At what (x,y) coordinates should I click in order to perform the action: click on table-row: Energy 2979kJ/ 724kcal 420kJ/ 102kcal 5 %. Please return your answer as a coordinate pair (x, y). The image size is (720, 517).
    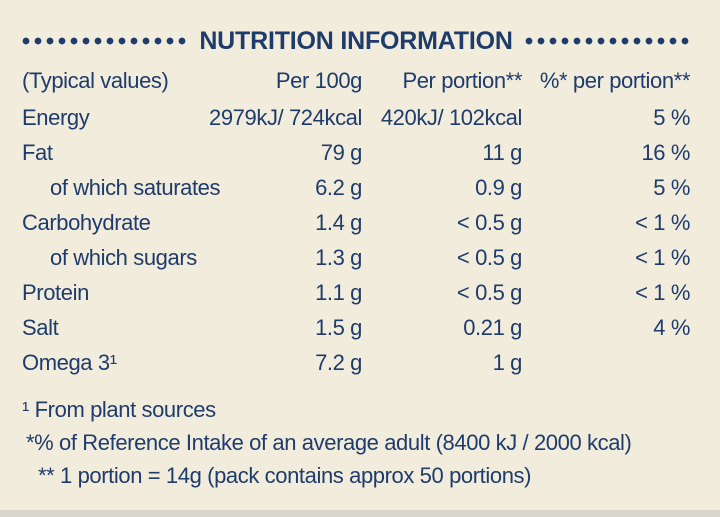
    Looking at the image, I should click on (356, 117).